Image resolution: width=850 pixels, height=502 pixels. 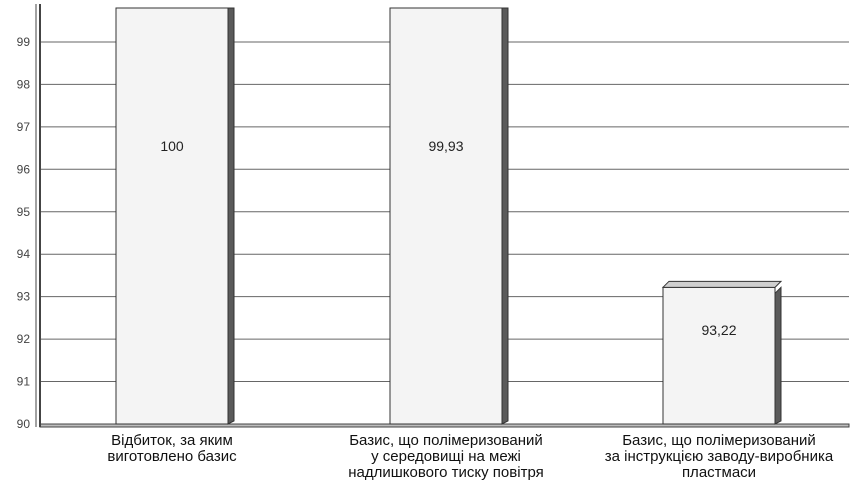 What do you see at coordinates (24, 212) in the screenshot?
I see `y-tick-label: 95` at bounding box center [24, 212].